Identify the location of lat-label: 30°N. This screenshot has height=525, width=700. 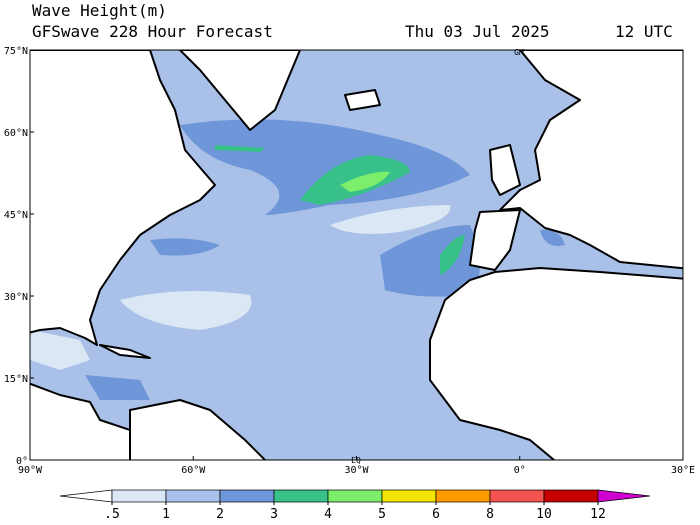
(16, 297).